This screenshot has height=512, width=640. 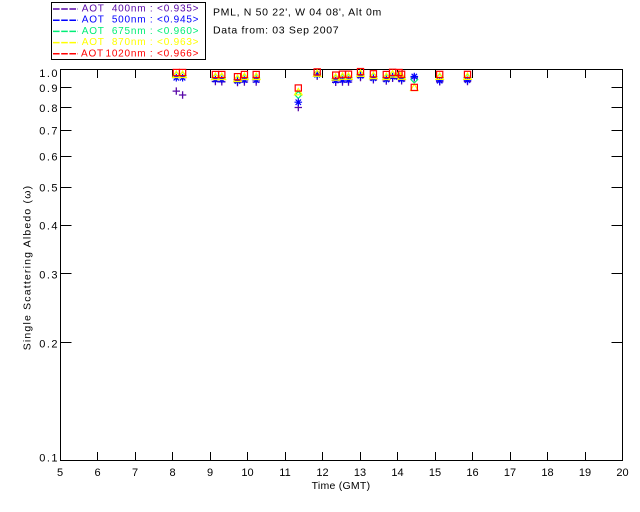 I want to click on svg-text:PML, N 50 22', W 04 08', Alt 0: PML, N 50 22', W 04 08', Alt 0m, so click(x=297, y=13).